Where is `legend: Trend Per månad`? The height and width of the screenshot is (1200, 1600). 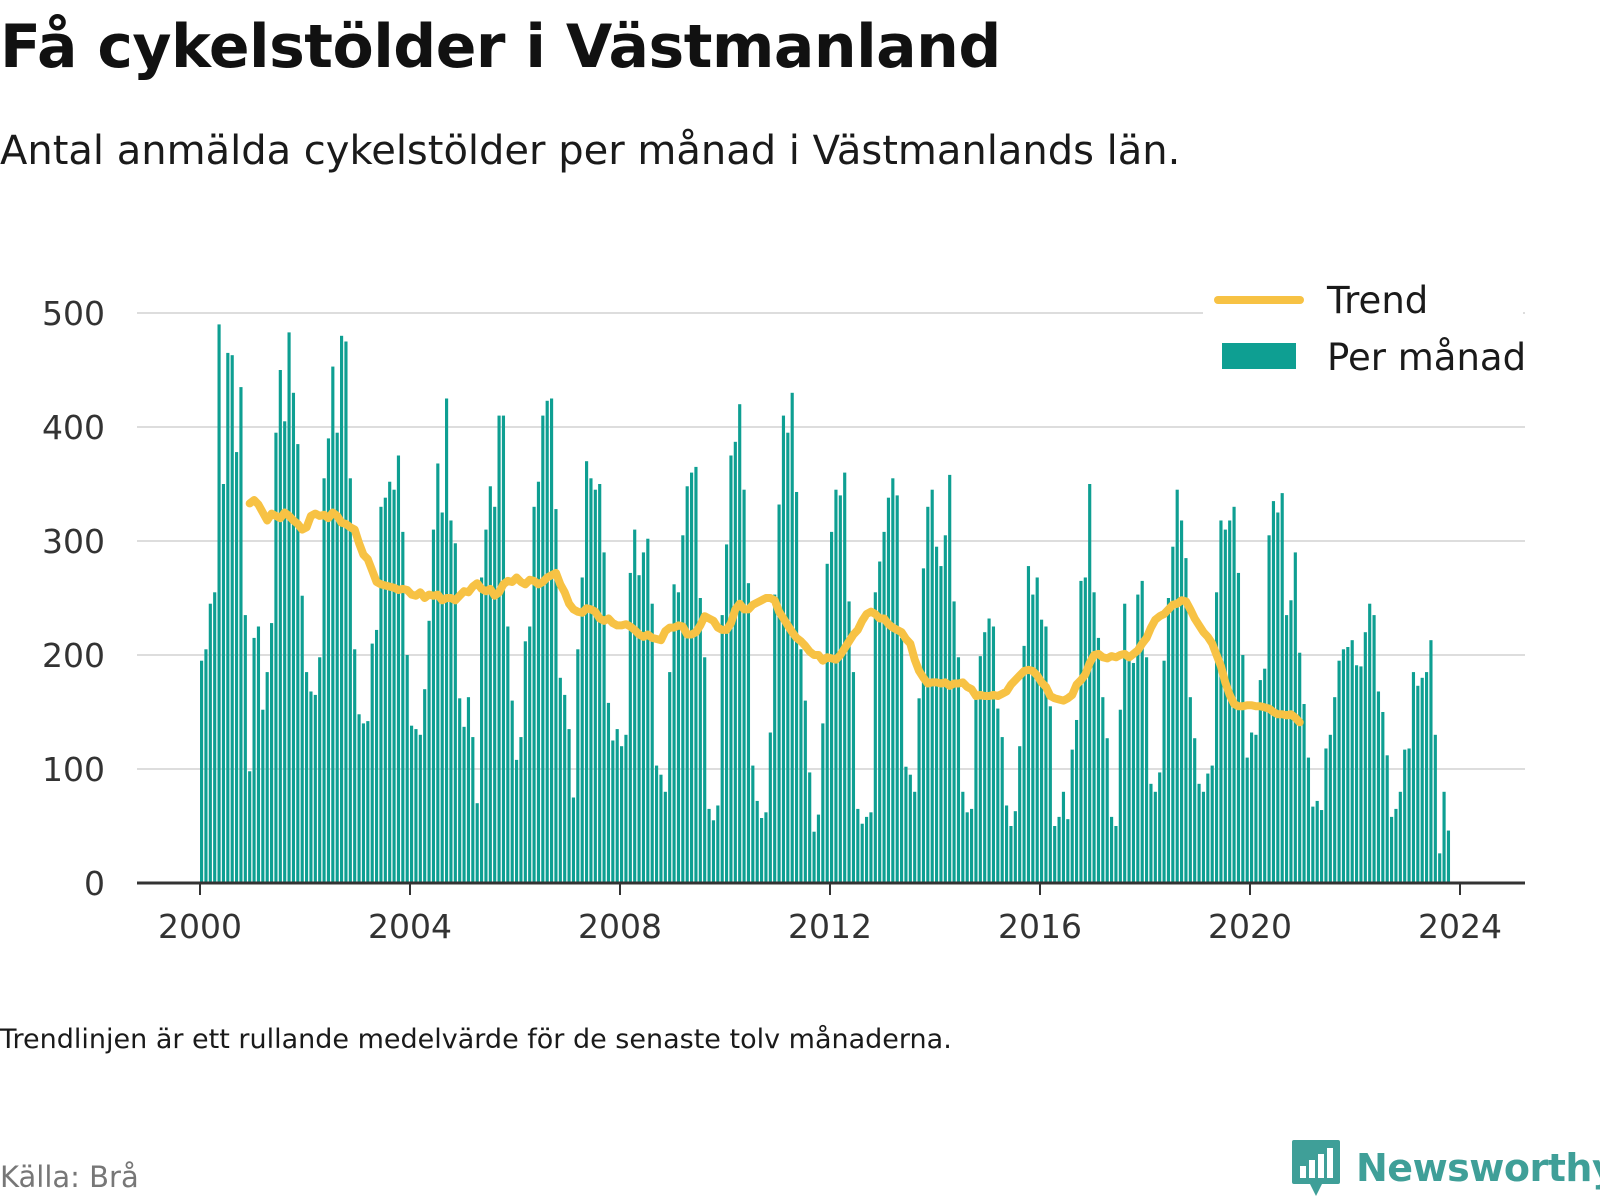
legend: Trend Per månad is located at coordinates (1364, 332).